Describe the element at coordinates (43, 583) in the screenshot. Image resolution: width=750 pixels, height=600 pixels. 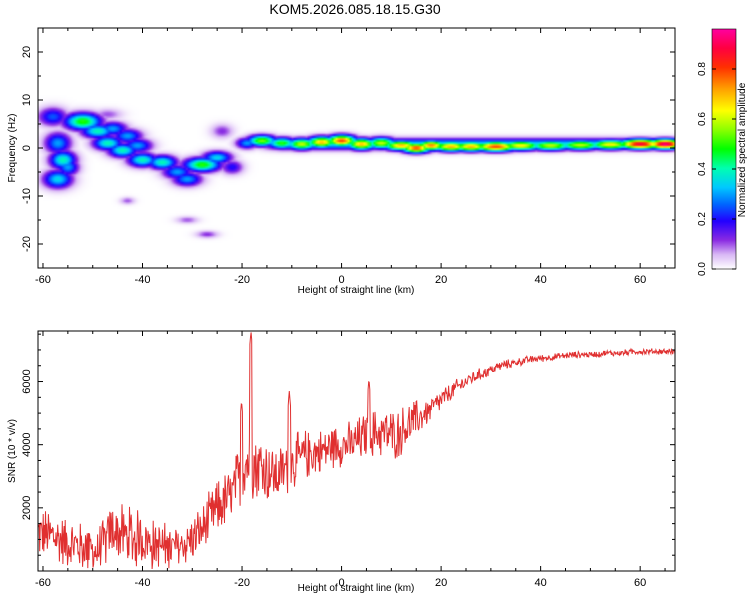
I see `bottom-x-tick-label: -60` at that location.